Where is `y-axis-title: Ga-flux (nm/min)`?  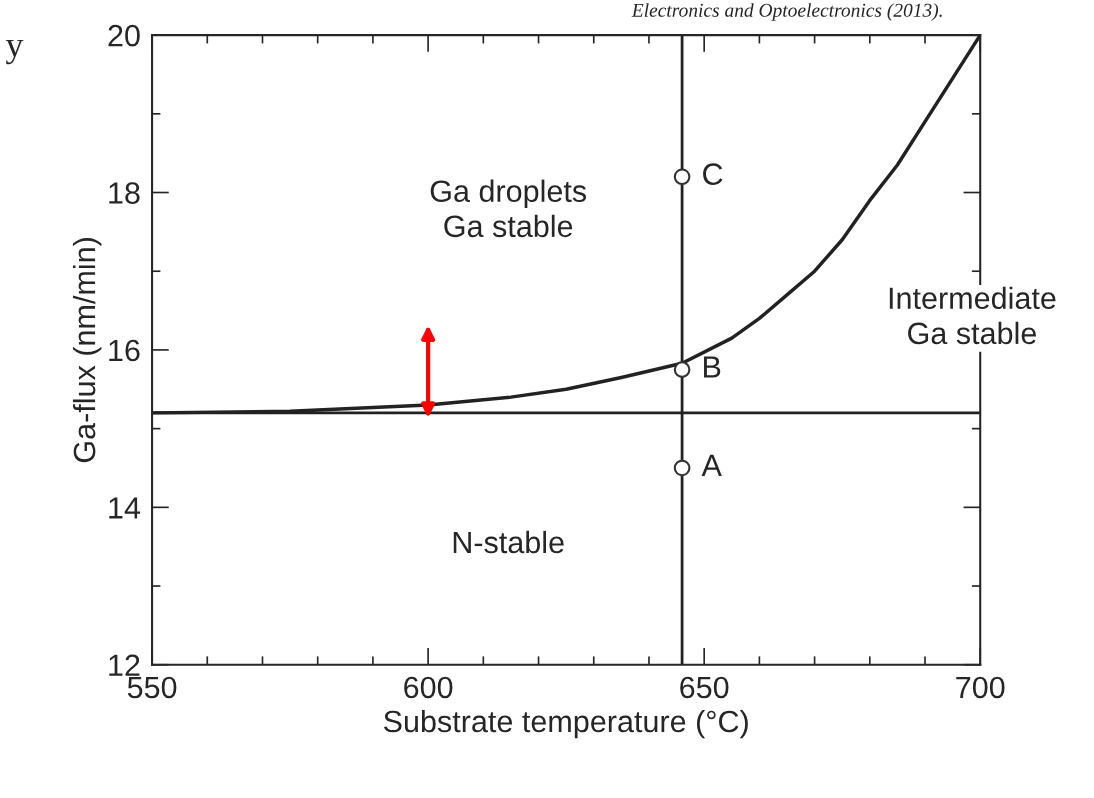
y-axis-title: Ga-flux (nm/min) is located at coordinates (87, 350).